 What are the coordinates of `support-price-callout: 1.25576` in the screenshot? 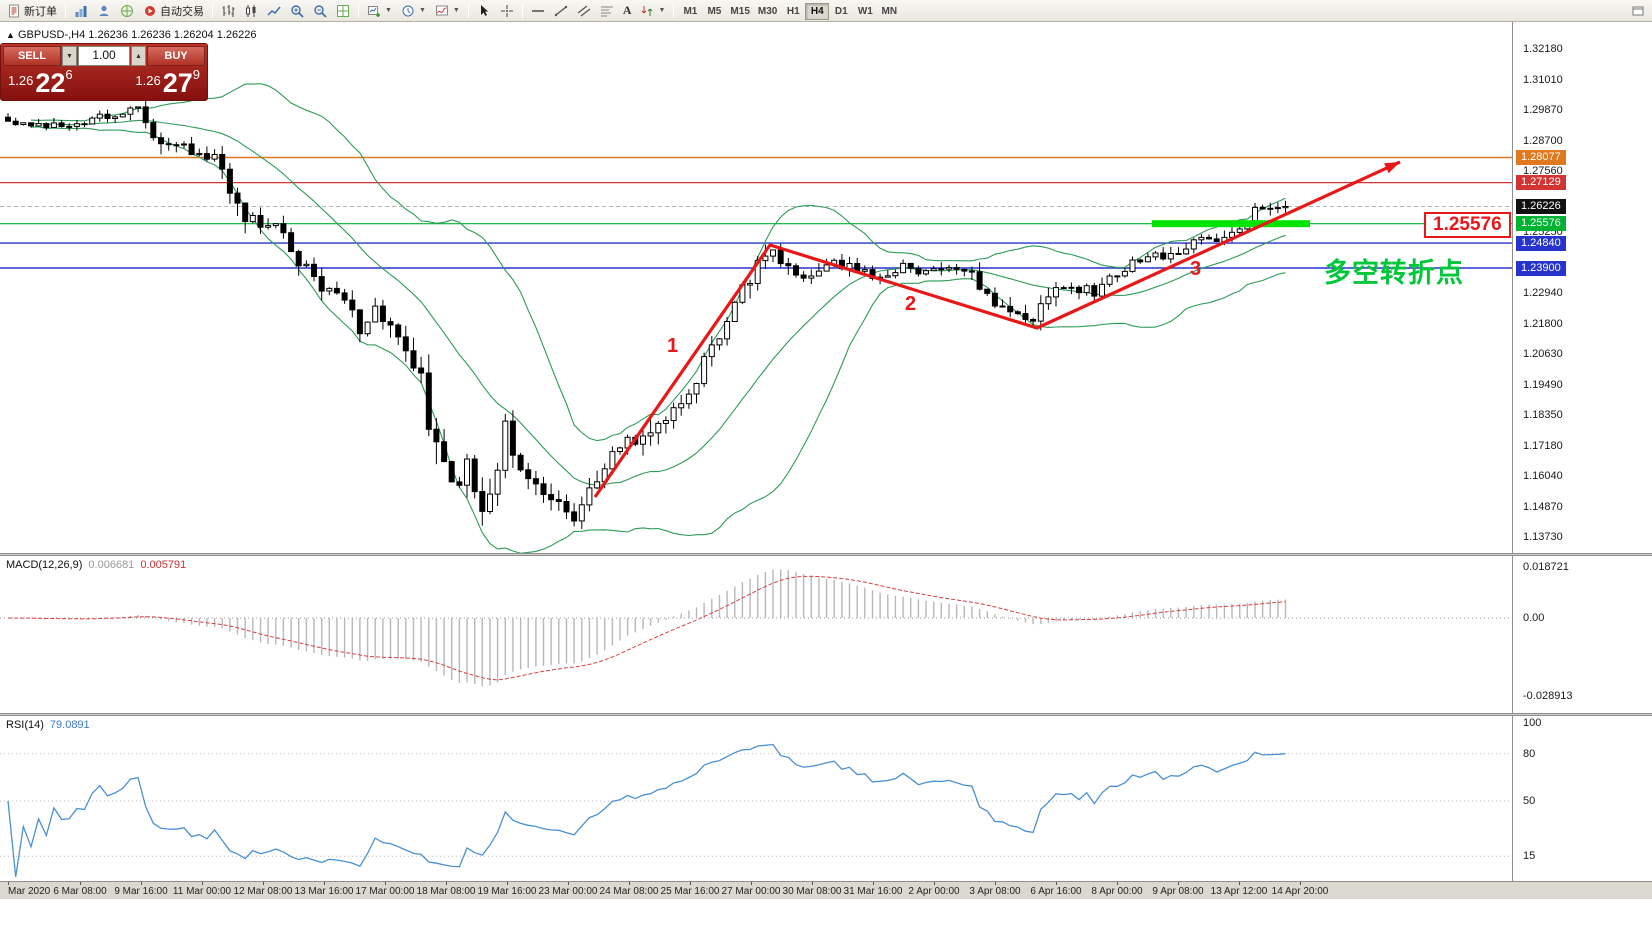 It's located at (1467, 225).